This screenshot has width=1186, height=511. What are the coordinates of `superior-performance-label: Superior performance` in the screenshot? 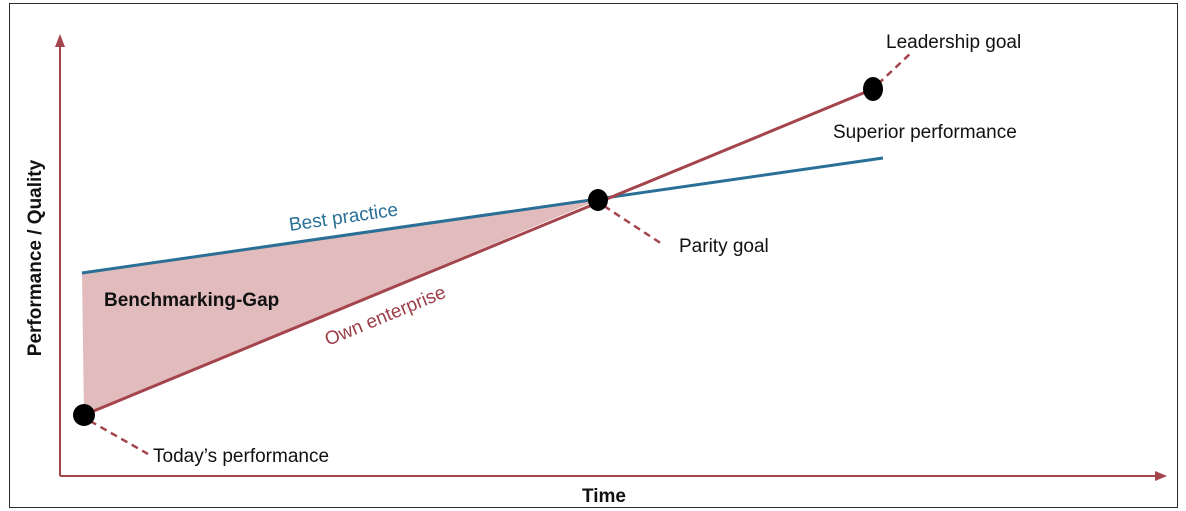 It's located at (925, 132).